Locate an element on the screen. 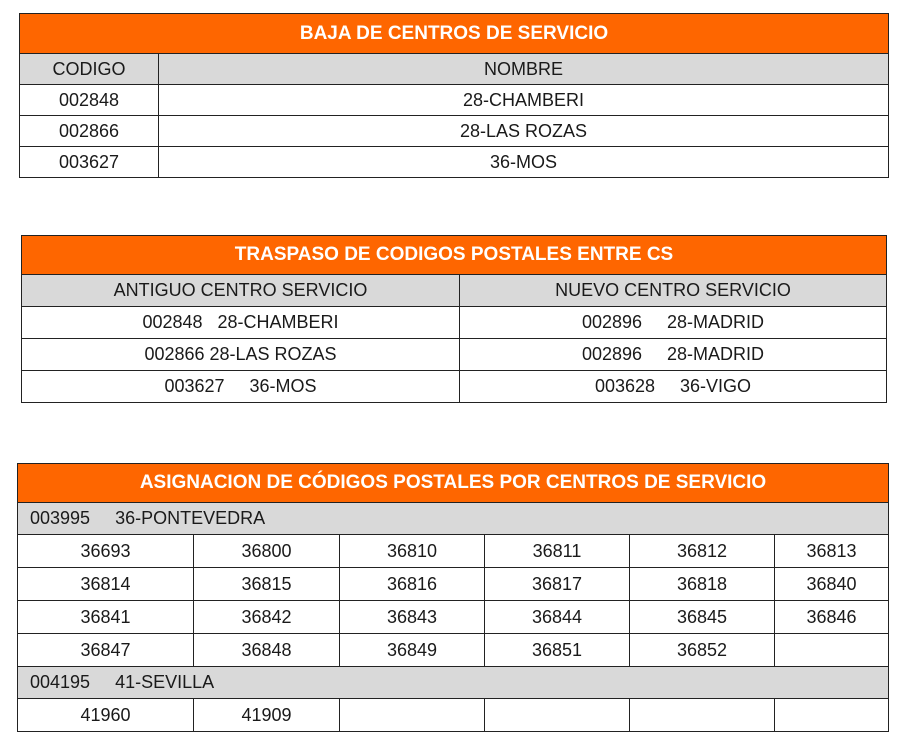 Image resolution: width=901 pixels, height=753 pixels. nombre-header: NOMBRE is located at coordinates (523, 69).